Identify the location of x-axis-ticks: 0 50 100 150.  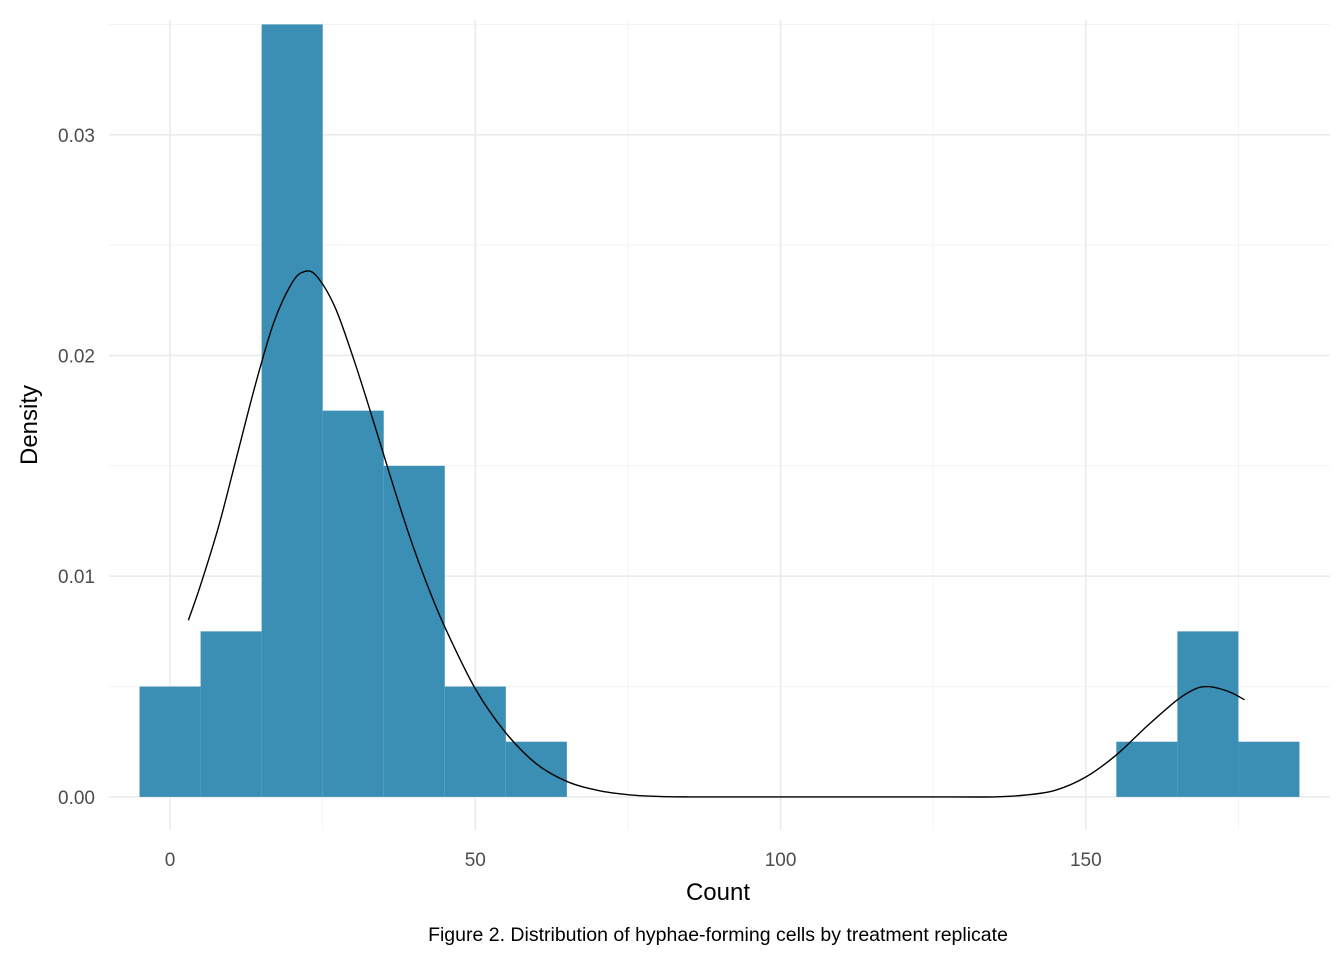
(633, 860).